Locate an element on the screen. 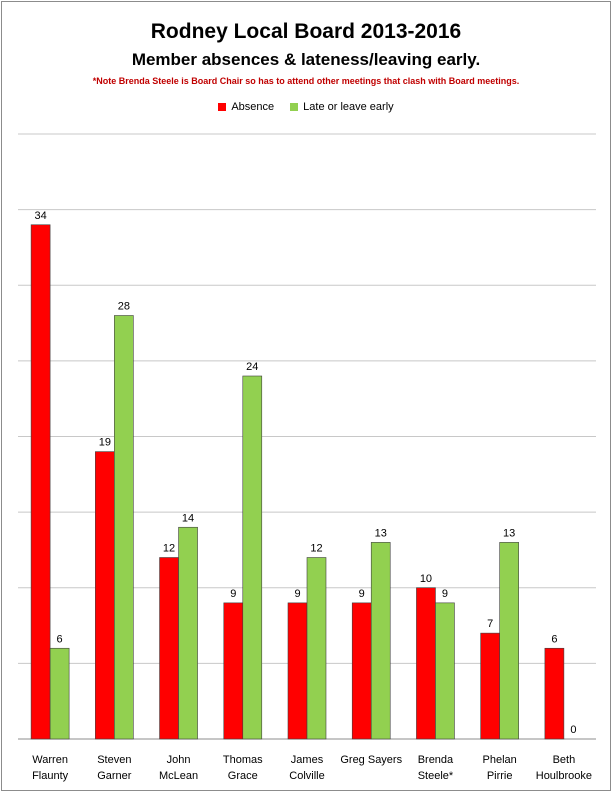 The width and height of the screenshot is (614, 794). category-label-7-0: Phelan is located at coordinates (500, 760).